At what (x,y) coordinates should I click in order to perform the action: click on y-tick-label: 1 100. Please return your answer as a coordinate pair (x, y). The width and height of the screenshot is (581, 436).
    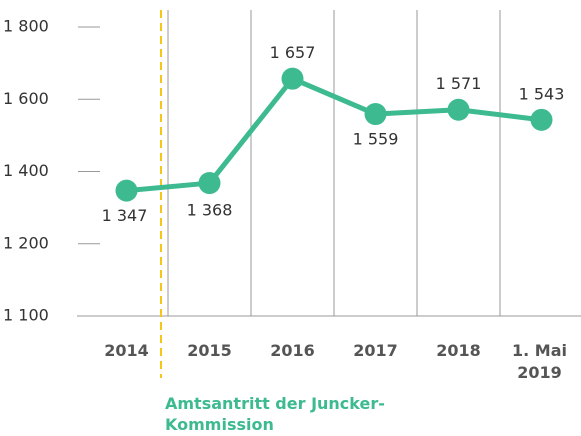
    Looking at the image, I should click on (26, 315).